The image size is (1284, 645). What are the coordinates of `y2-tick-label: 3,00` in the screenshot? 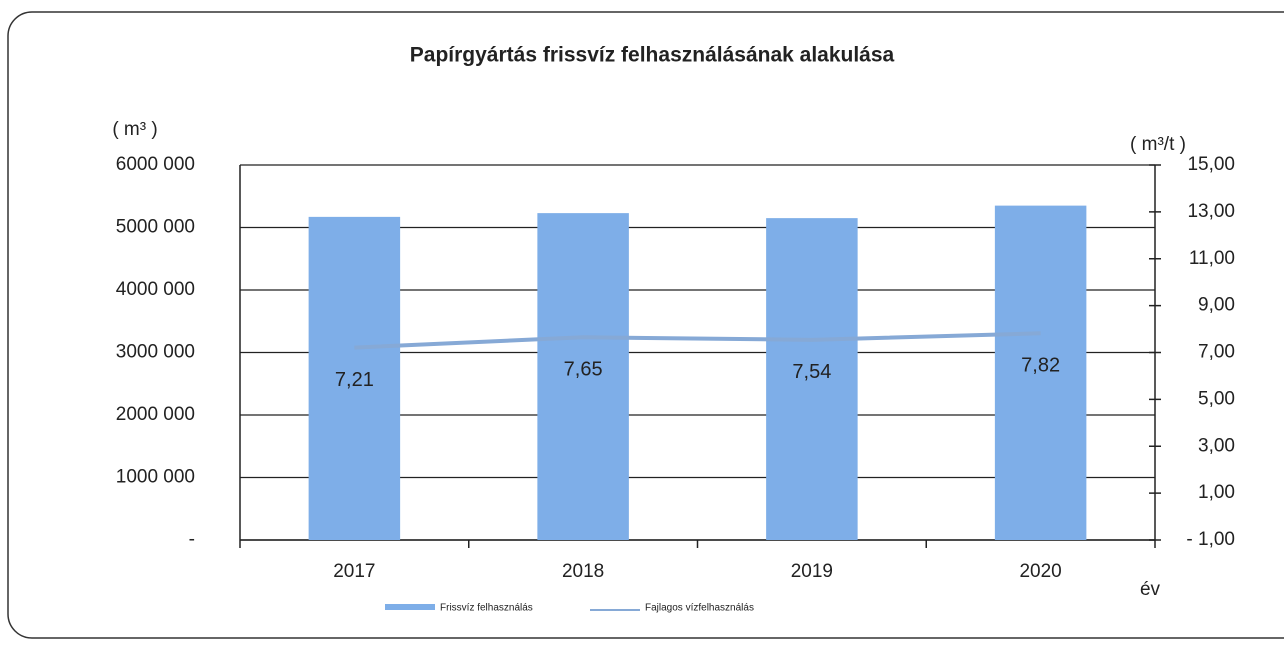 It's located at (1216, 445).